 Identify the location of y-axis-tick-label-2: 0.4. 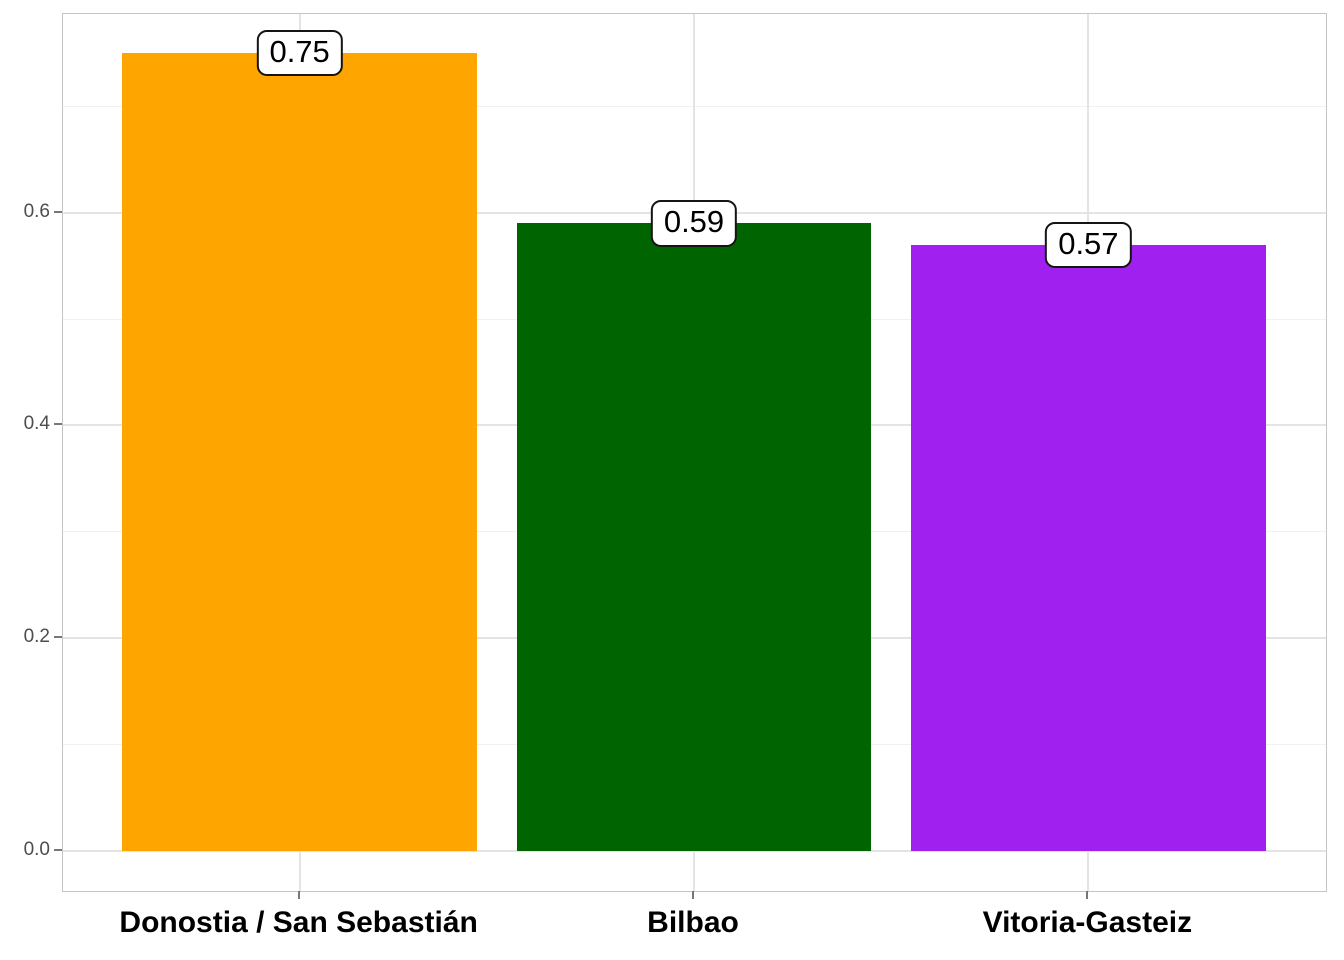
(36, 424).